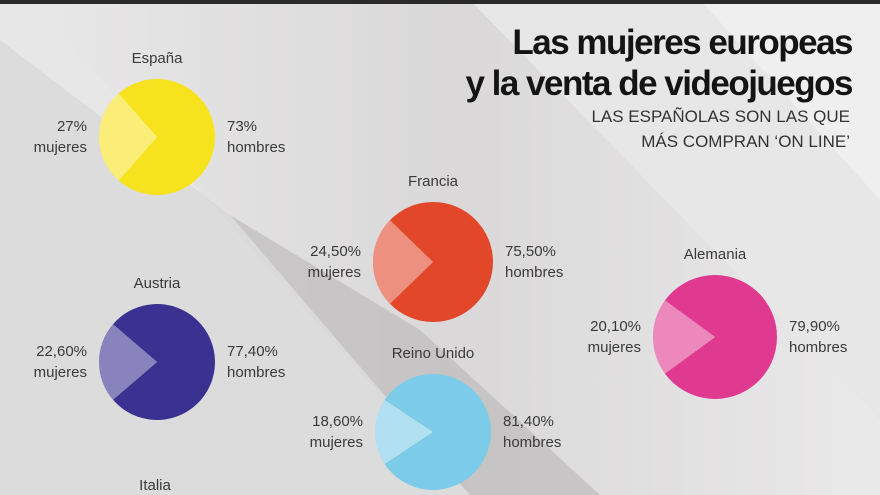 The height and width of the screenshot is (495, 880). I want to click on men-percent: 73%, so click(242, 126).